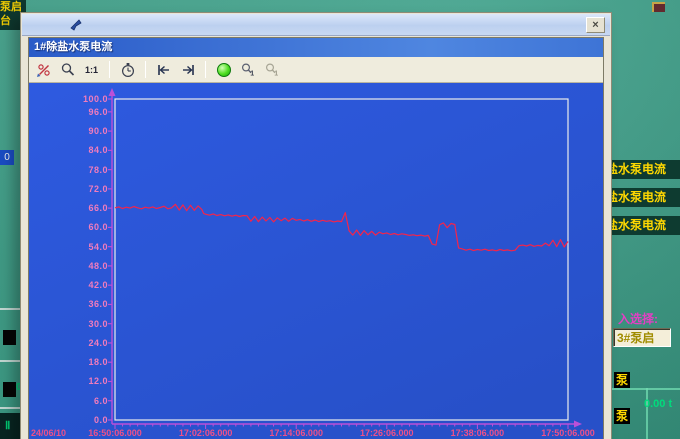  Describe the element at coordinates (595, 25) in the screenshot. I see `close-button: ×` at that location.